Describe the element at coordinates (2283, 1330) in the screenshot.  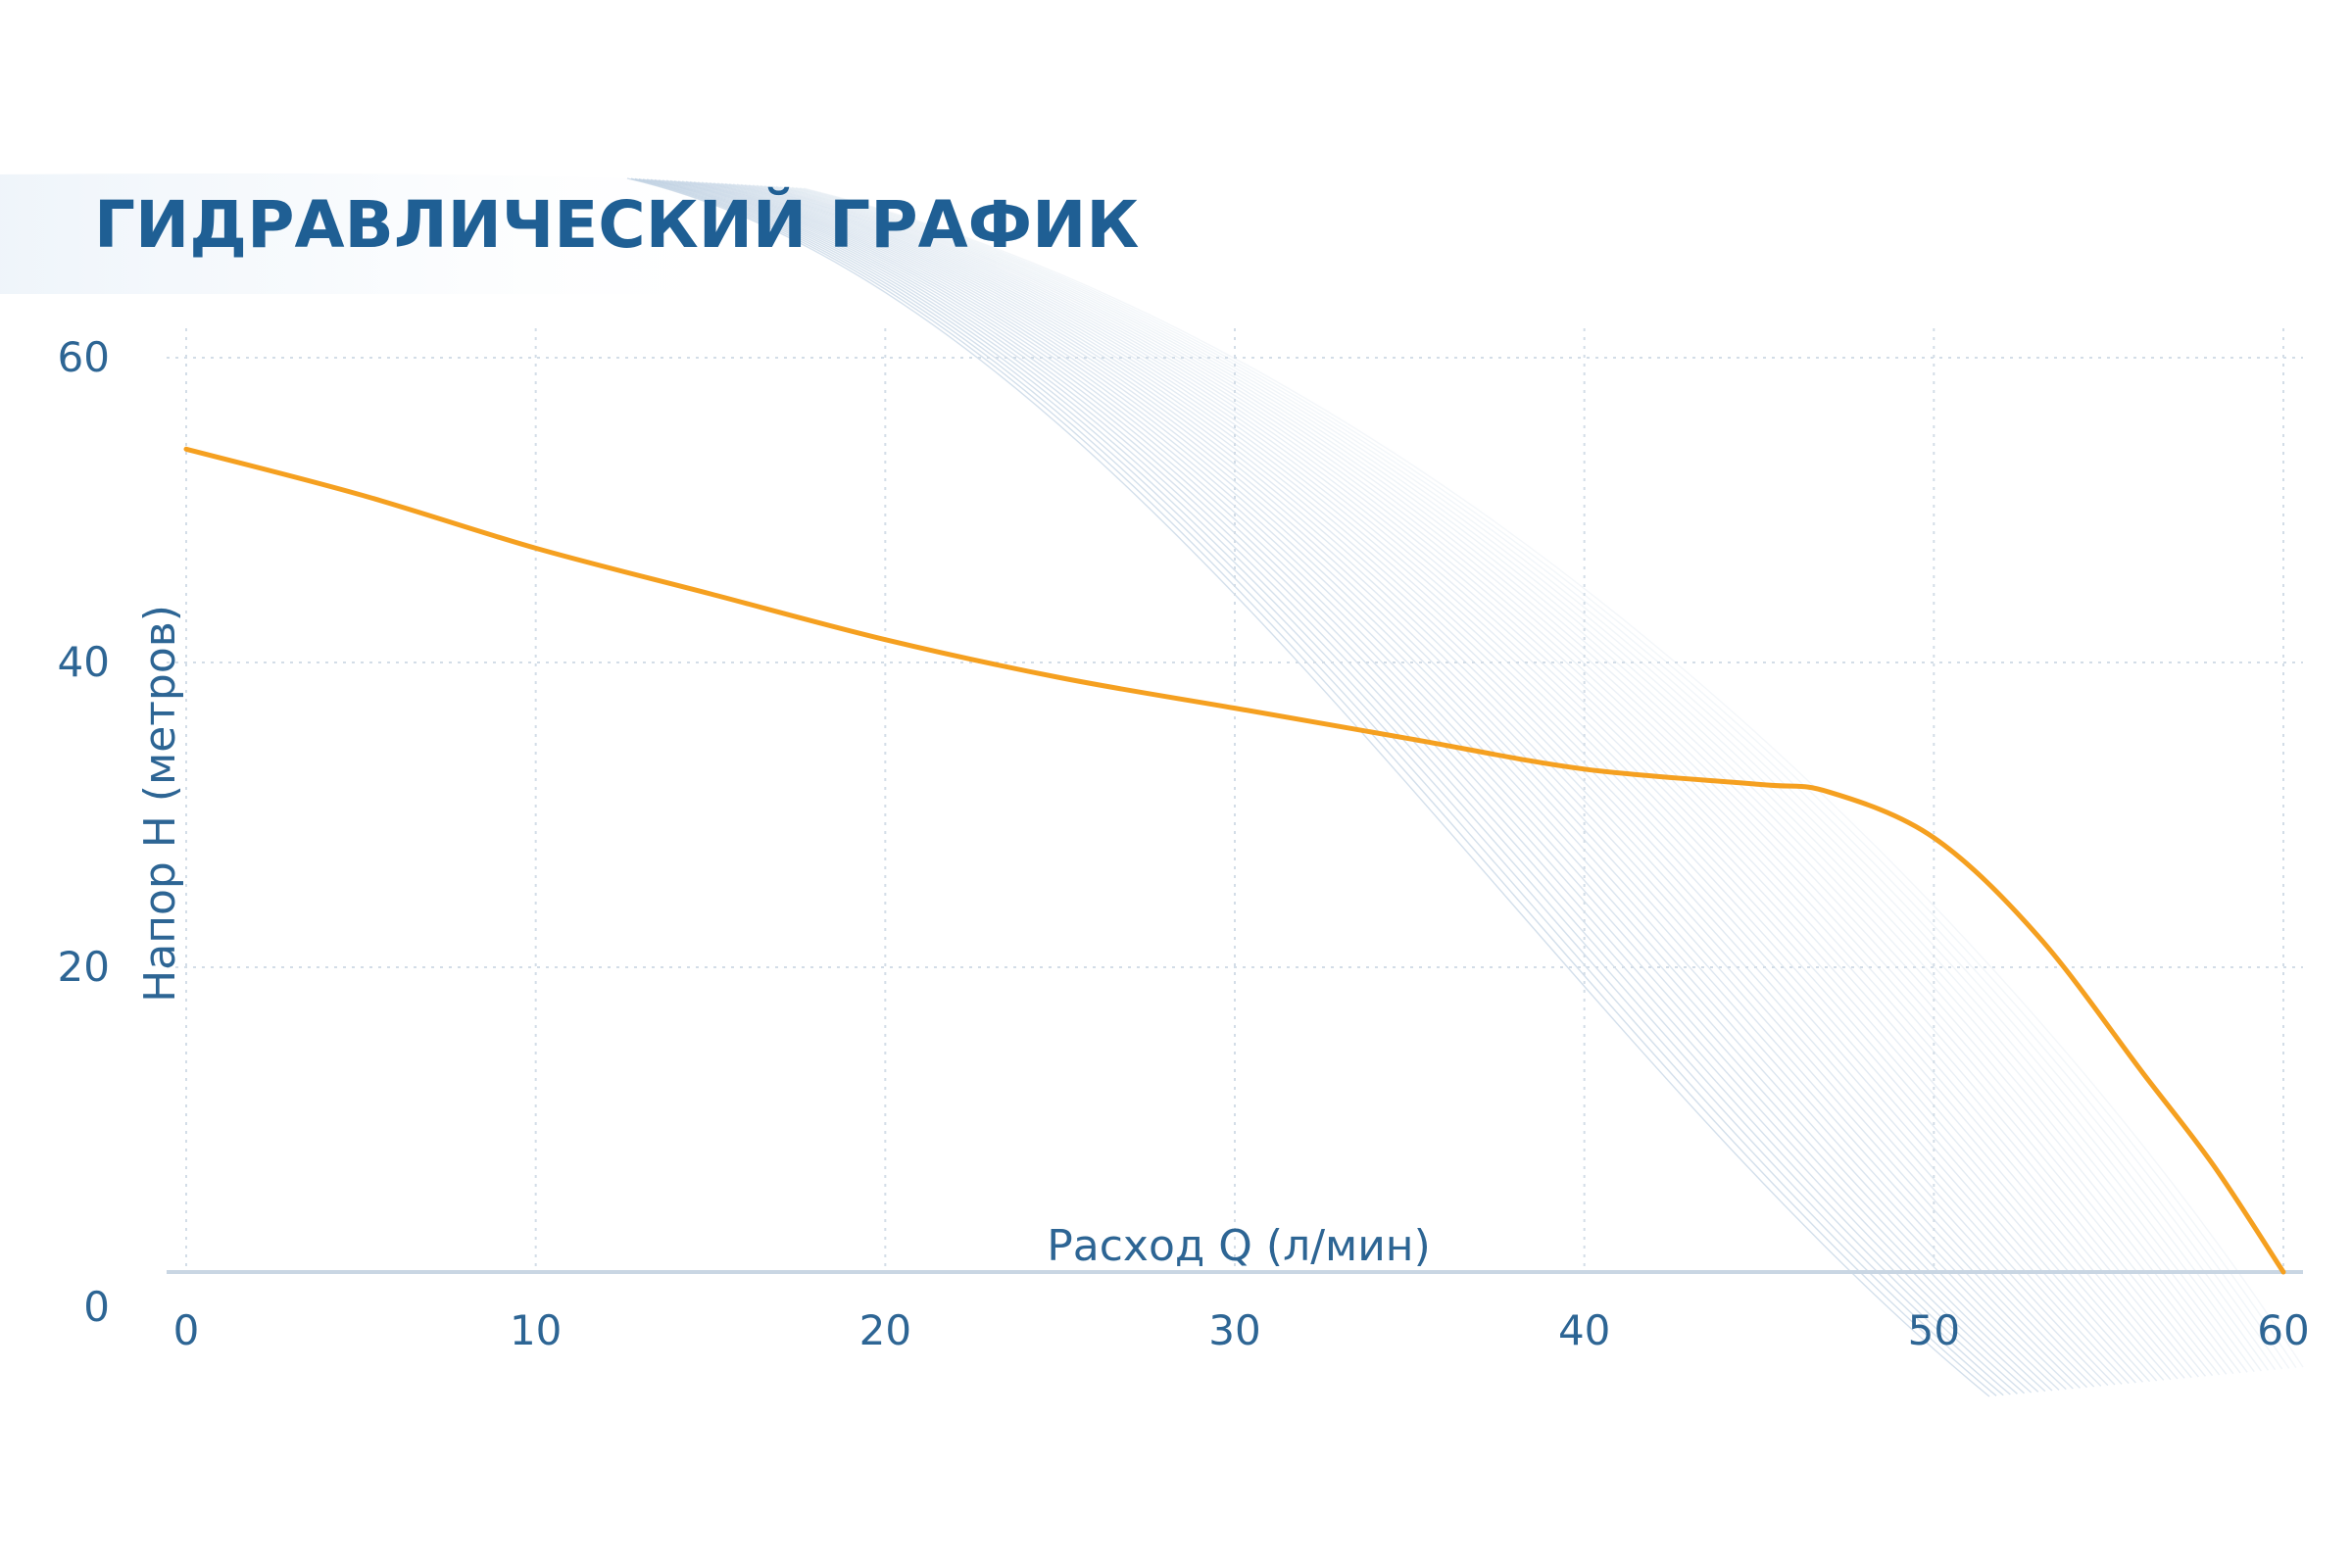
I see `x-tick-label: 60` at that location.